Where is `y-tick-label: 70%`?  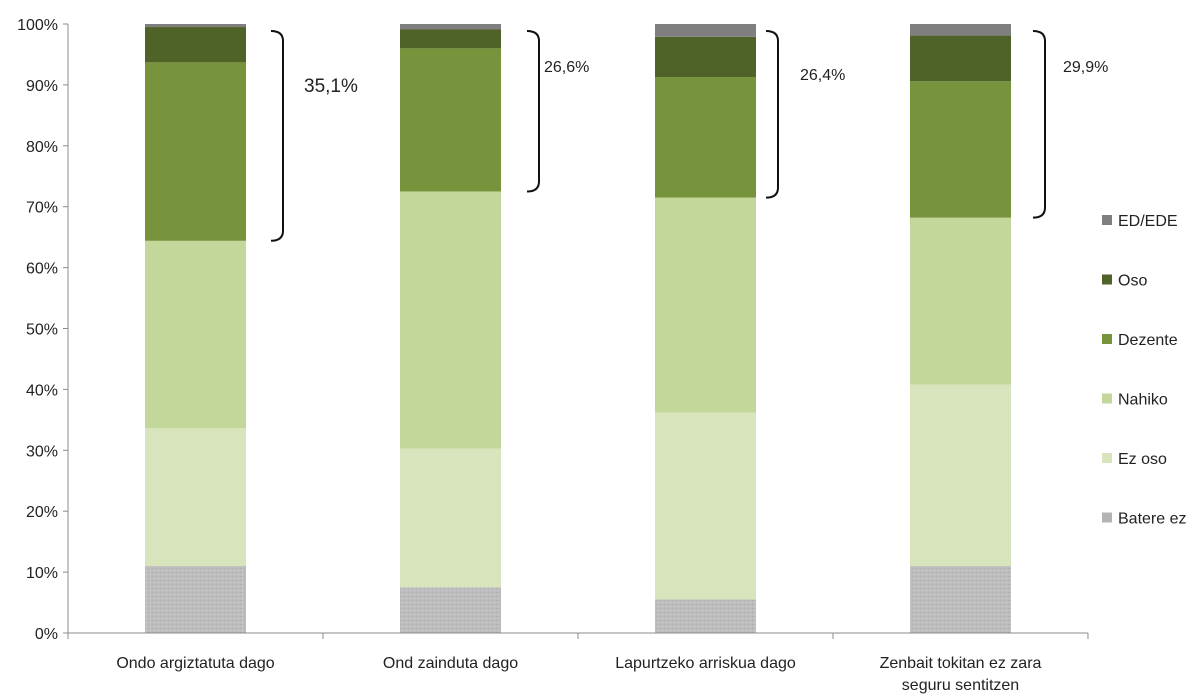 y-tick-label: 70% is located at coordinates (42, 208).